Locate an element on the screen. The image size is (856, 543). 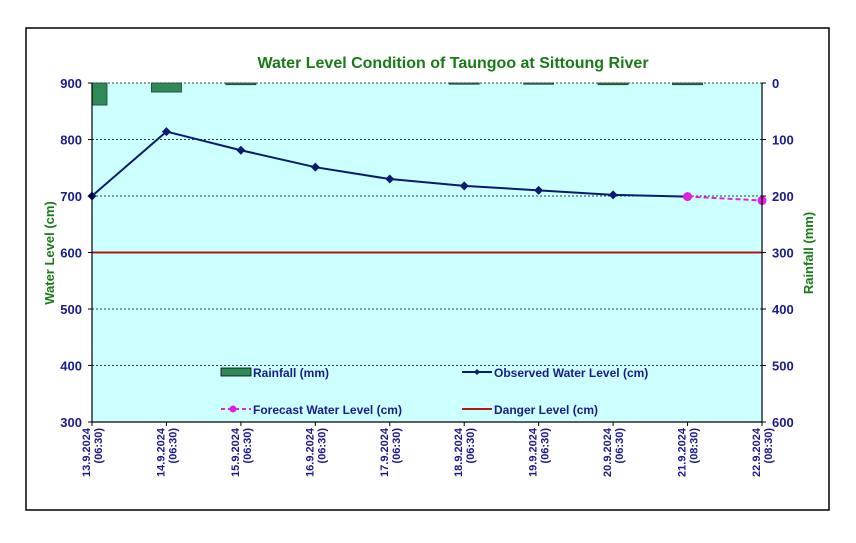
x-tick-label: 18.9.2024 (06:30) is located at coordinates (465, 452).